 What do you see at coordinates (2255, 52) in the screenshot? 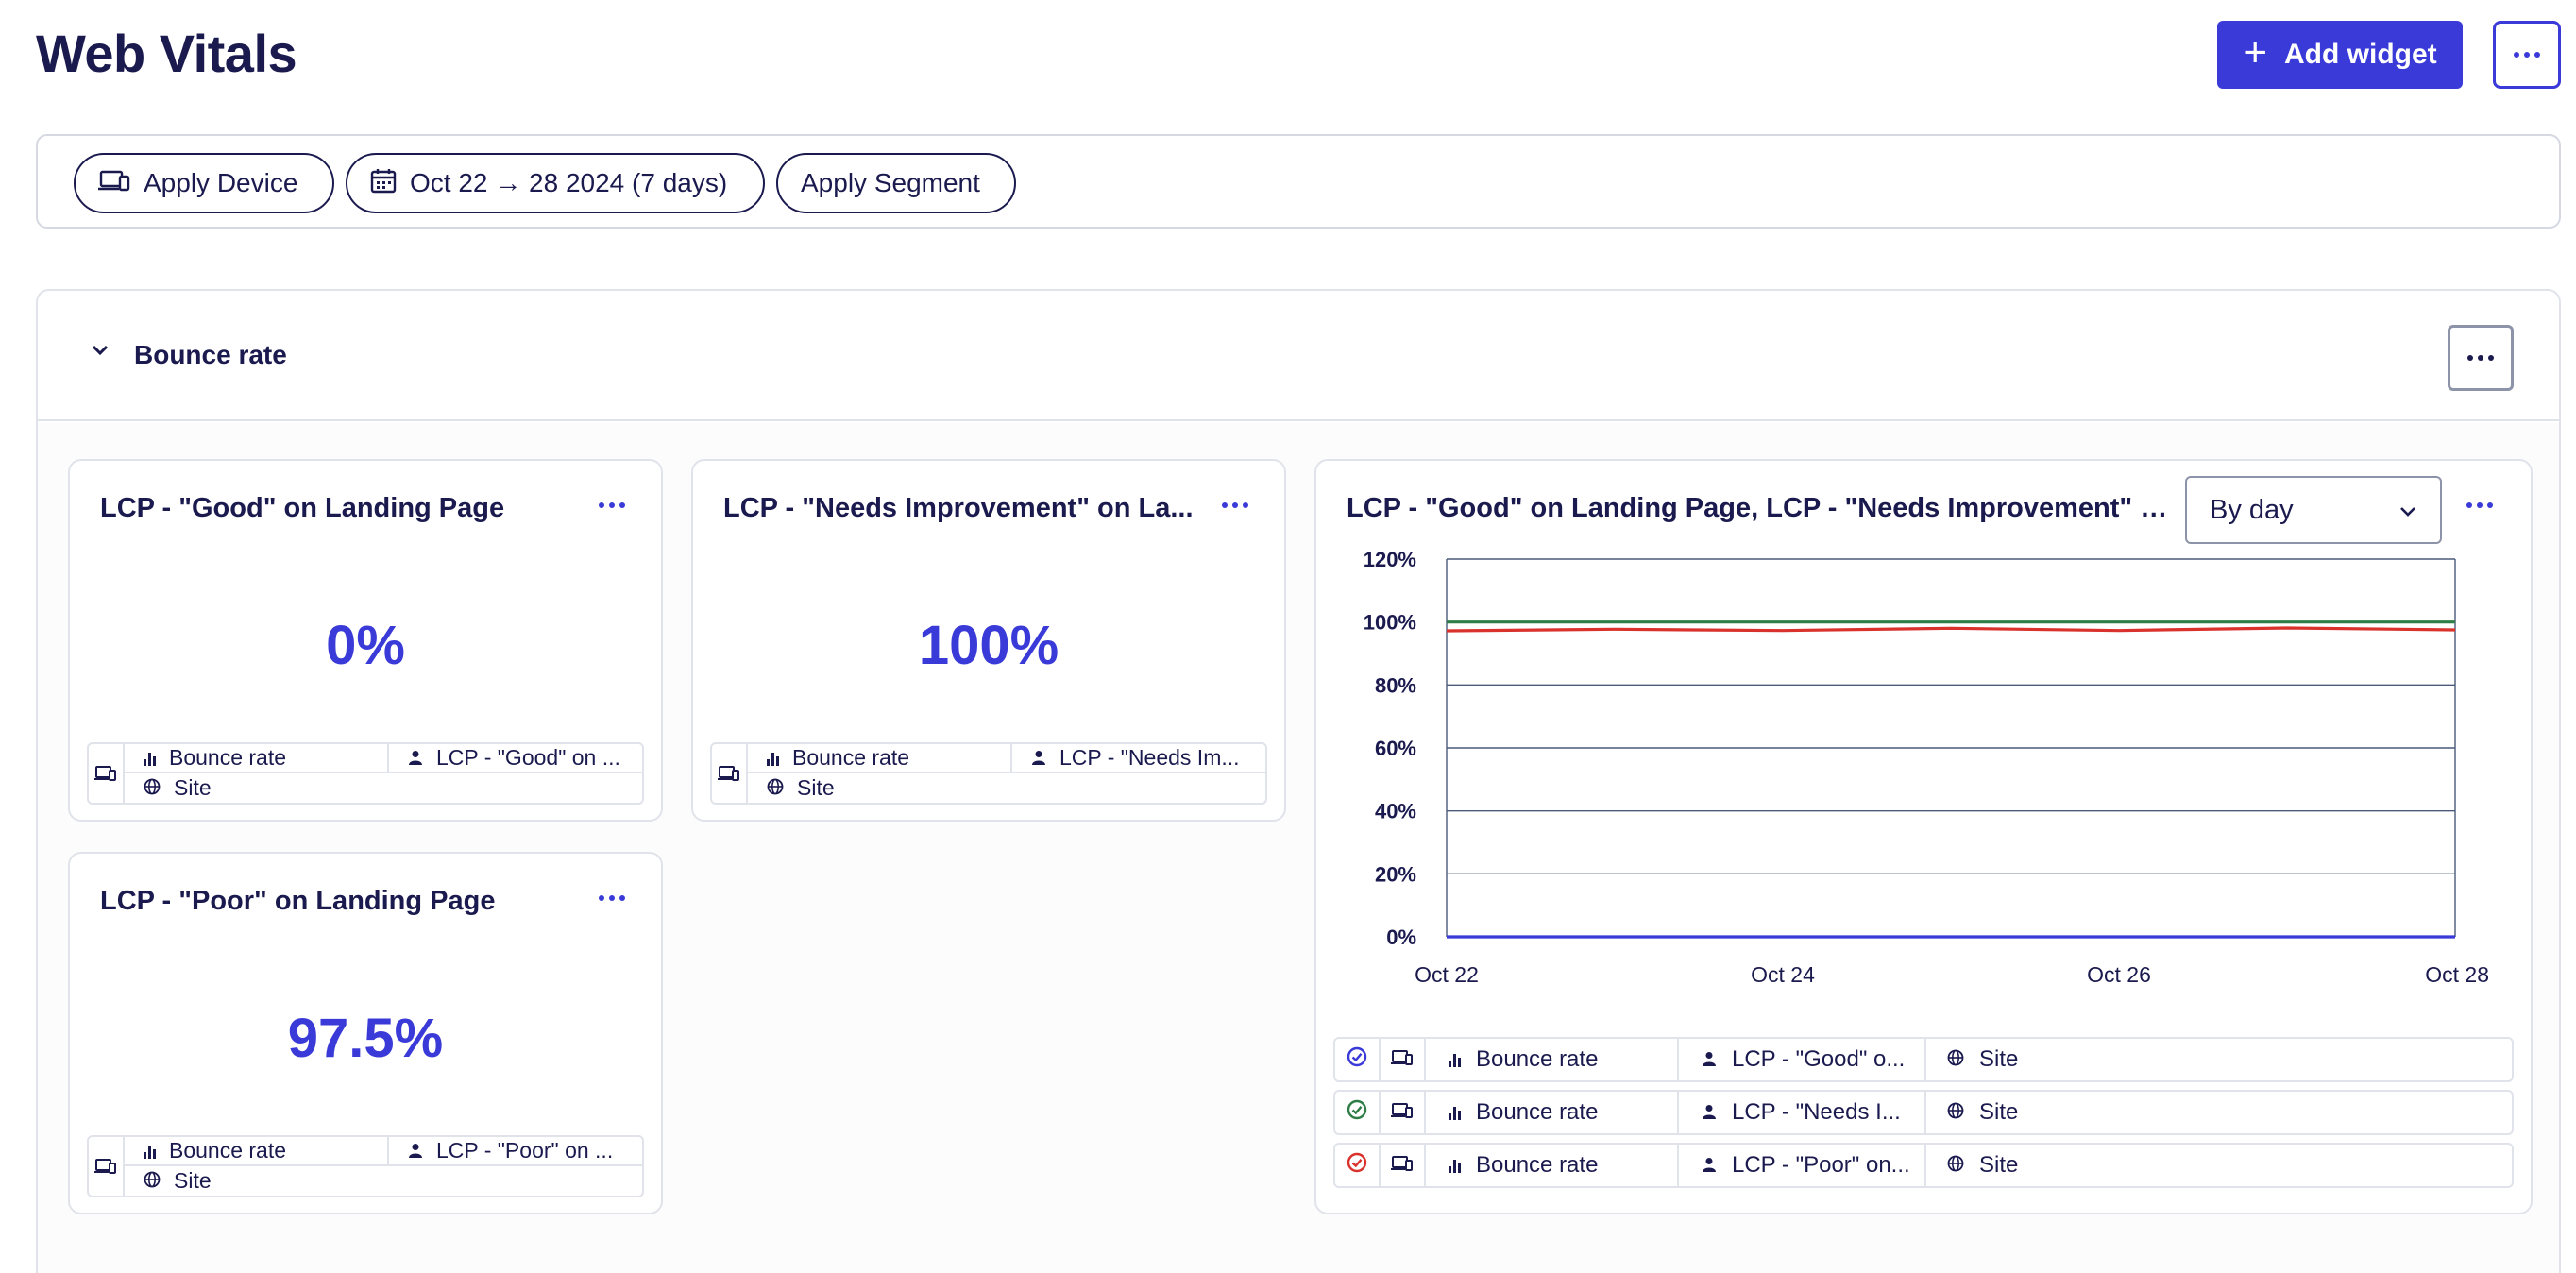
I see `plus-icon: +` at bounding box center [2255, 52].